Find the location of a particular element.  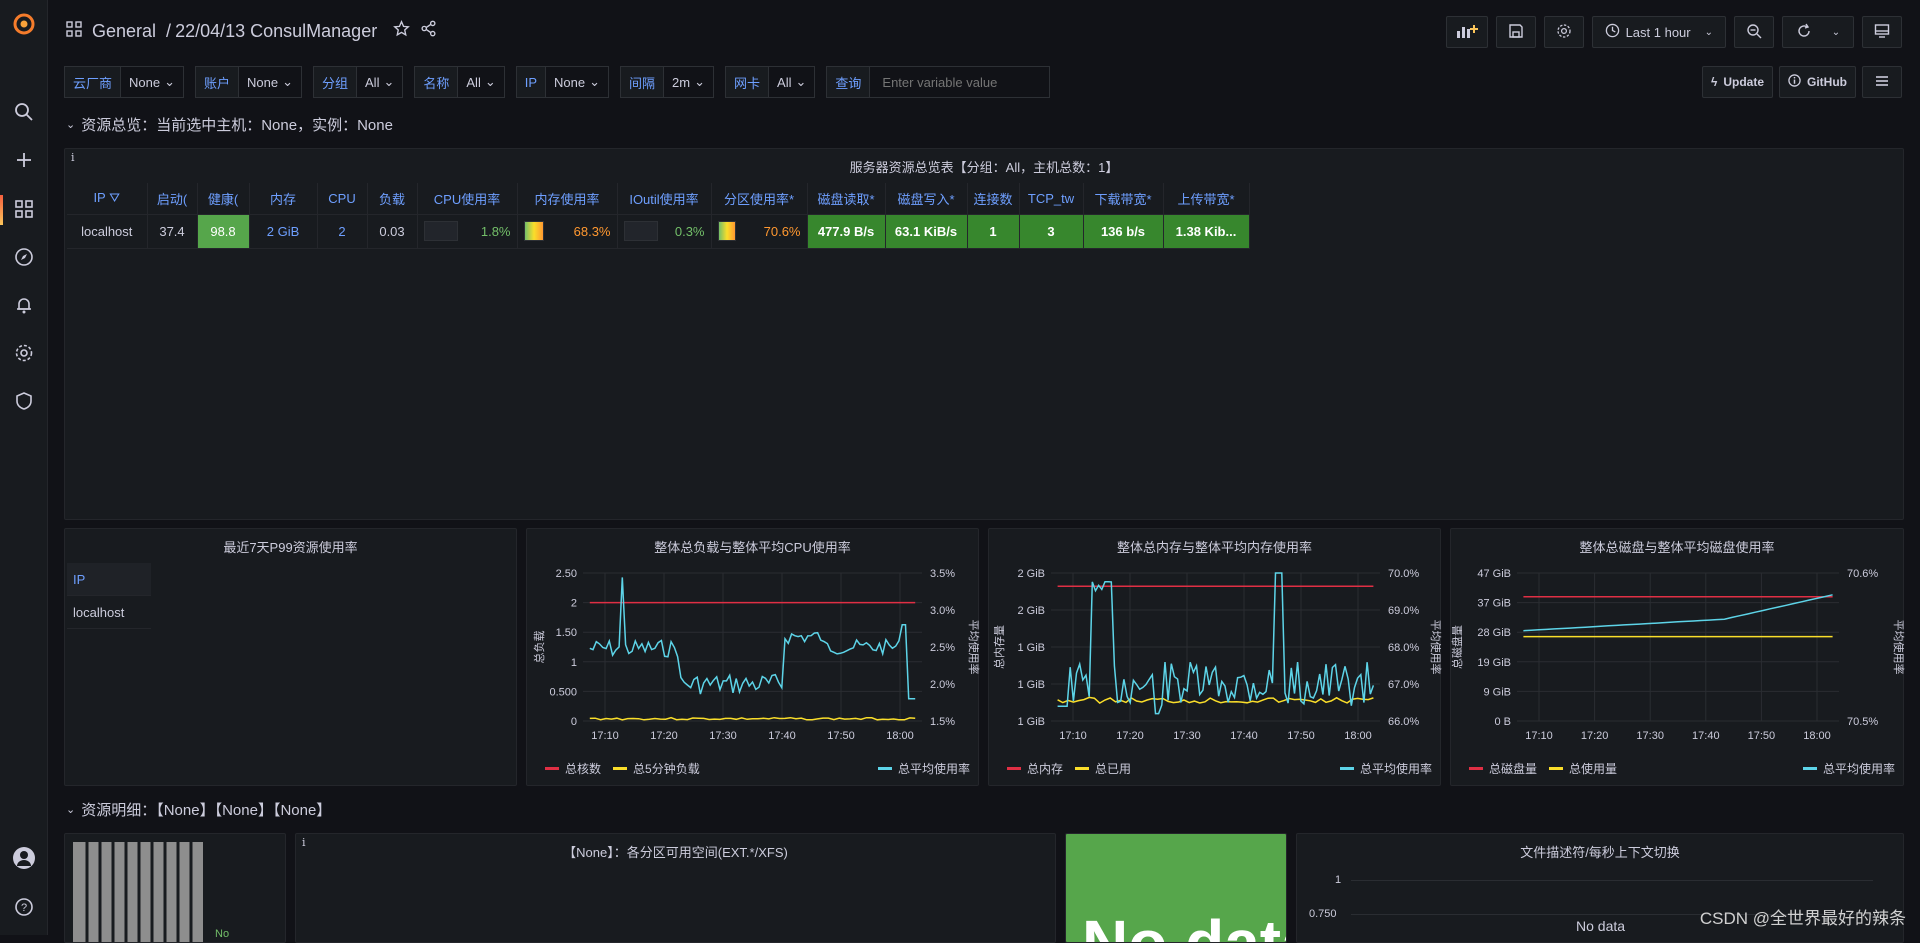

plus-icon is located at coordinates (24, 160).